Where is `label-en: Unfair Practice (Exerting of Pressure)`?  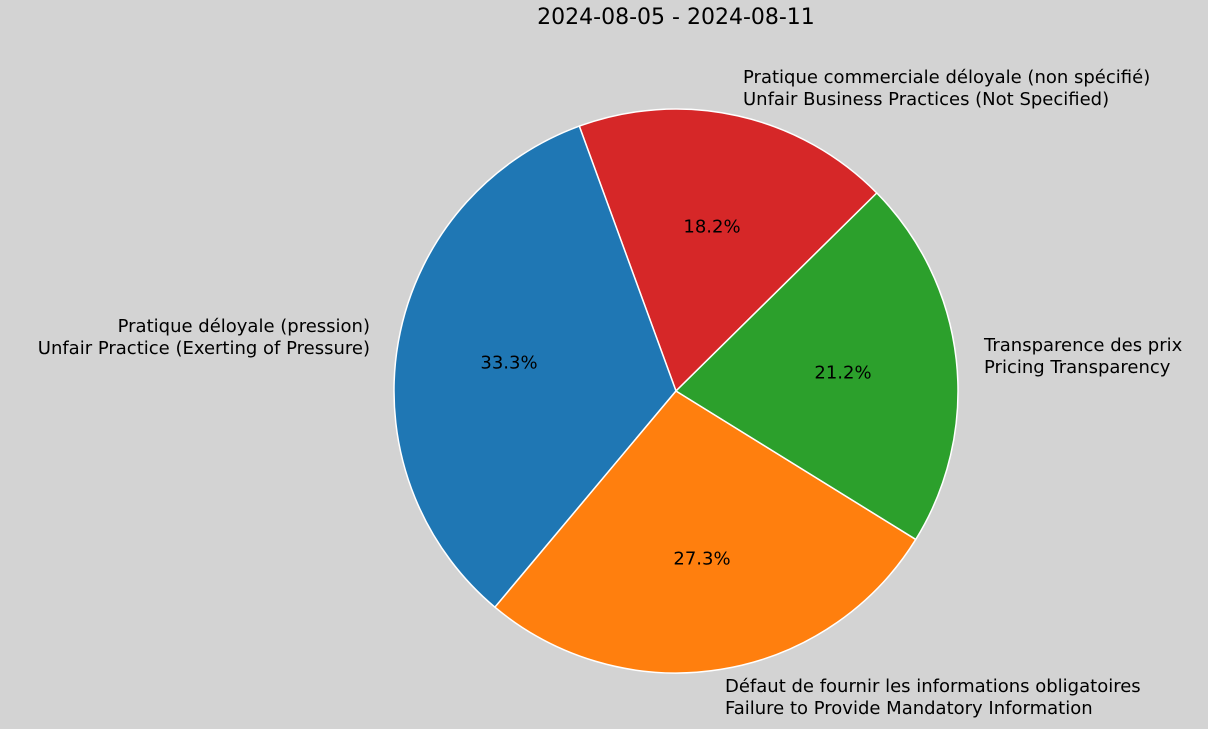 label-en: Unfair Practice (Exerting of Pressure) is located at coordinates (203, 348).